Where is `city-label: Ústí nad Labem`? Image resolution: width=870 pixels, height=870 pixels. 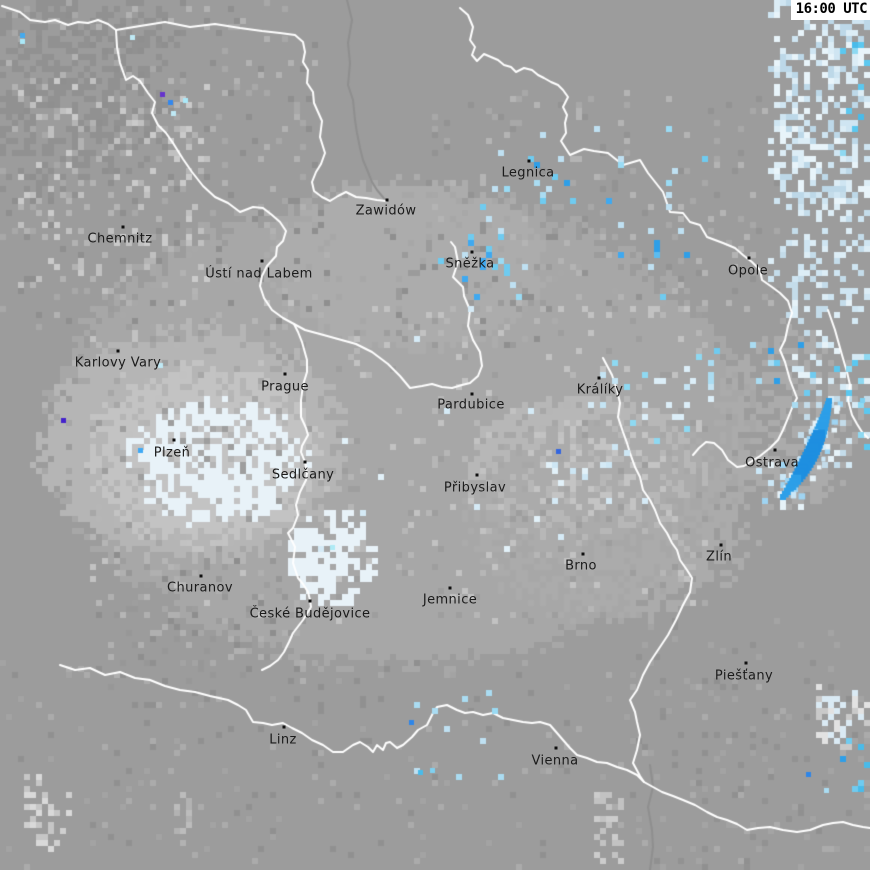
city-label: Ústí nad Labem is located at coordinates (259, 274).